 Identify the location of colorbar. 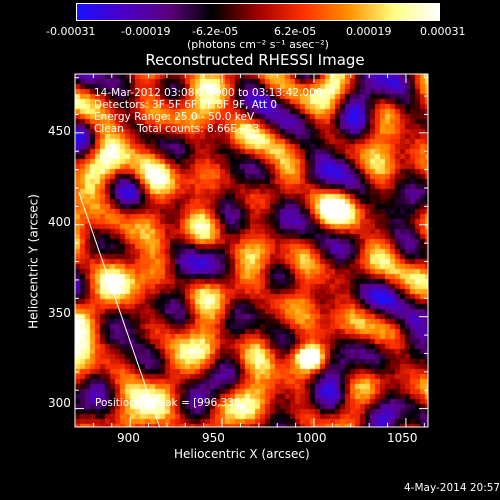
(258, 12).